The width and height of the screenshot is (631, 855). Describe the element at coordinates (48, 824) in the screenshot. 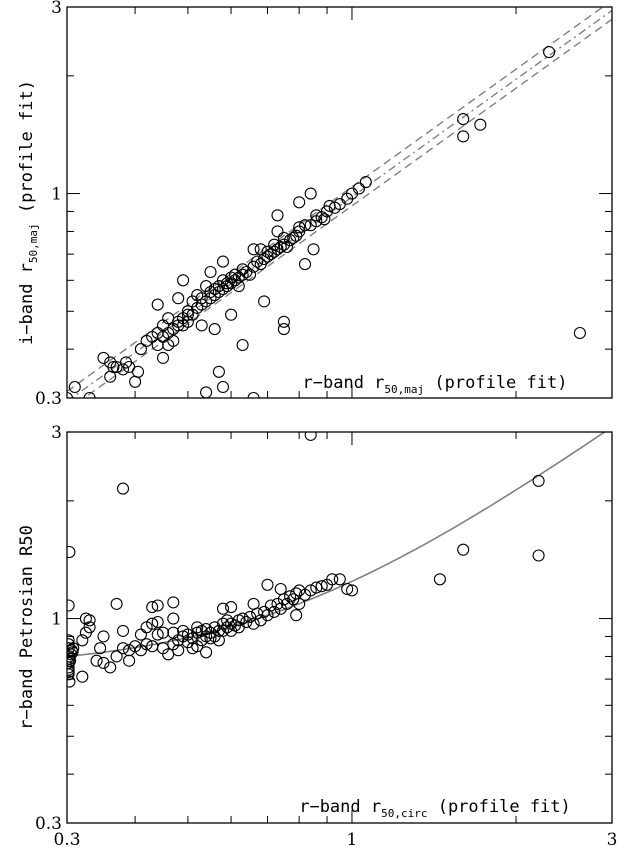

I see `bottom-y-tick-label: 0.3` at that location.